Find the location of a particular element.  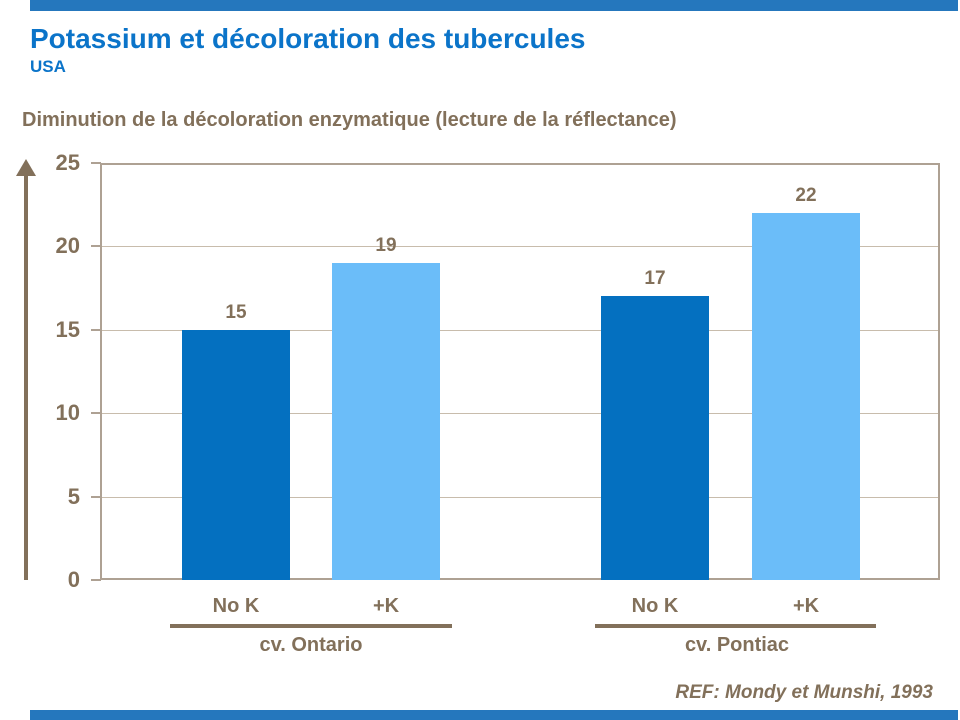

group-label: cv. Pontiac is located at coordinates (737, 645).